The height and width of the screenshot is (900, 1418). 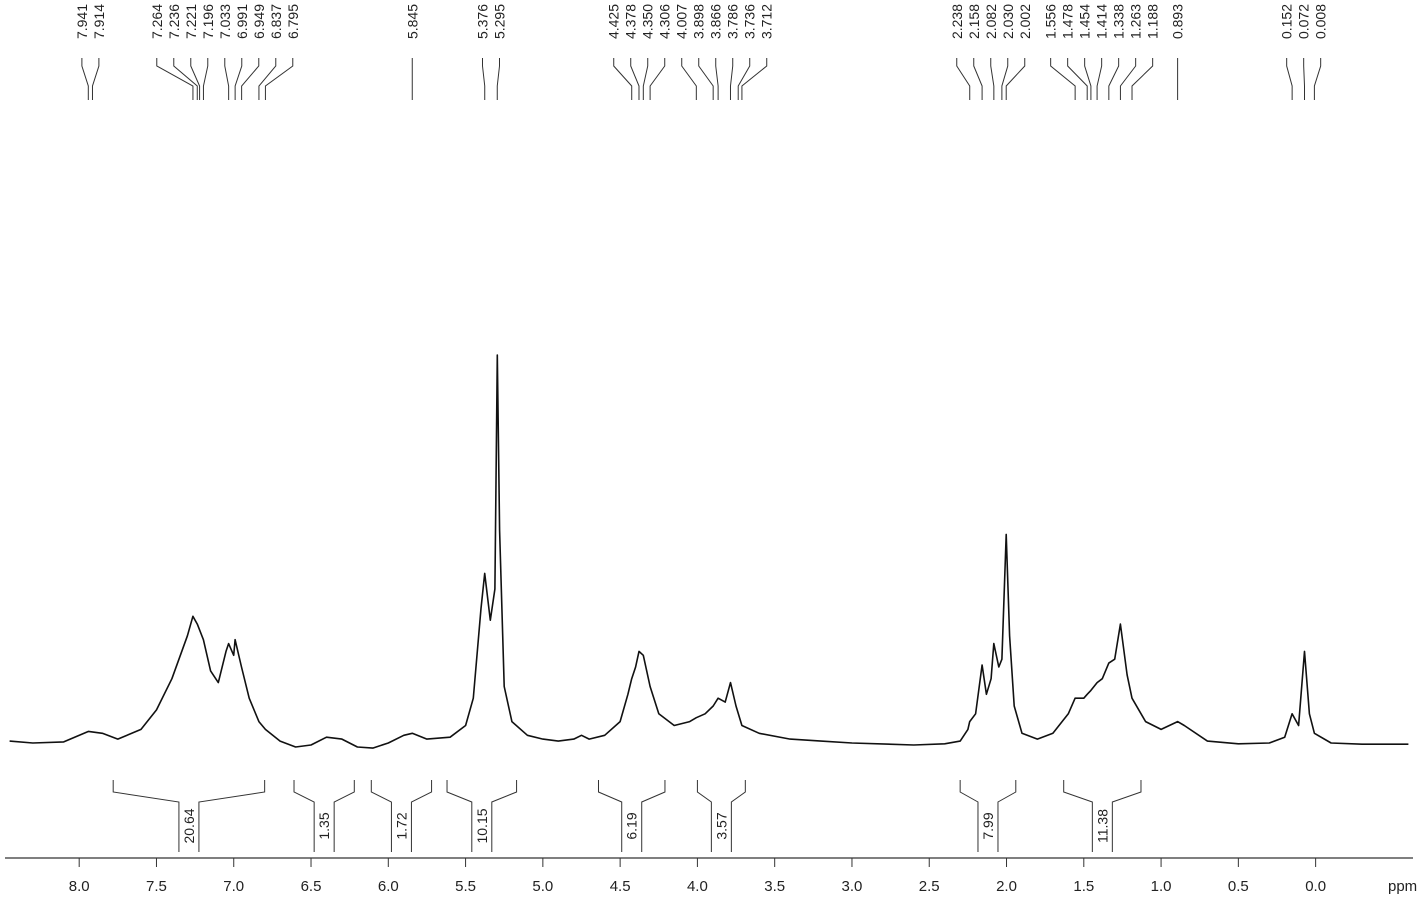 I want to click on integral-value: 1.35, so click(x=324, y=825).